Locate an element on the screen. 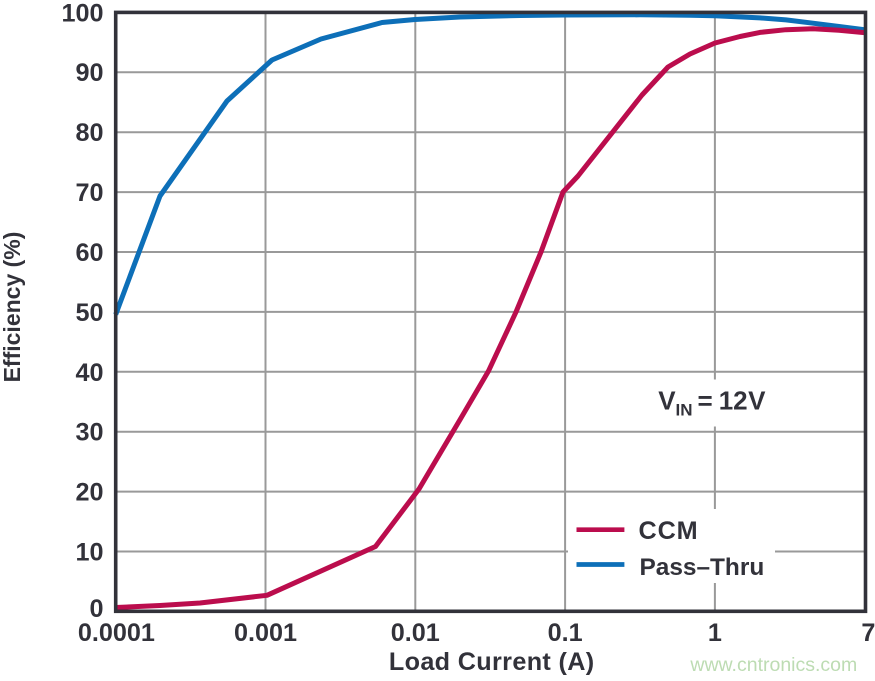 Image resolution: width=875 pixels, height=681 pixels. svg-text: 100 is located at coordinates (82, 13).